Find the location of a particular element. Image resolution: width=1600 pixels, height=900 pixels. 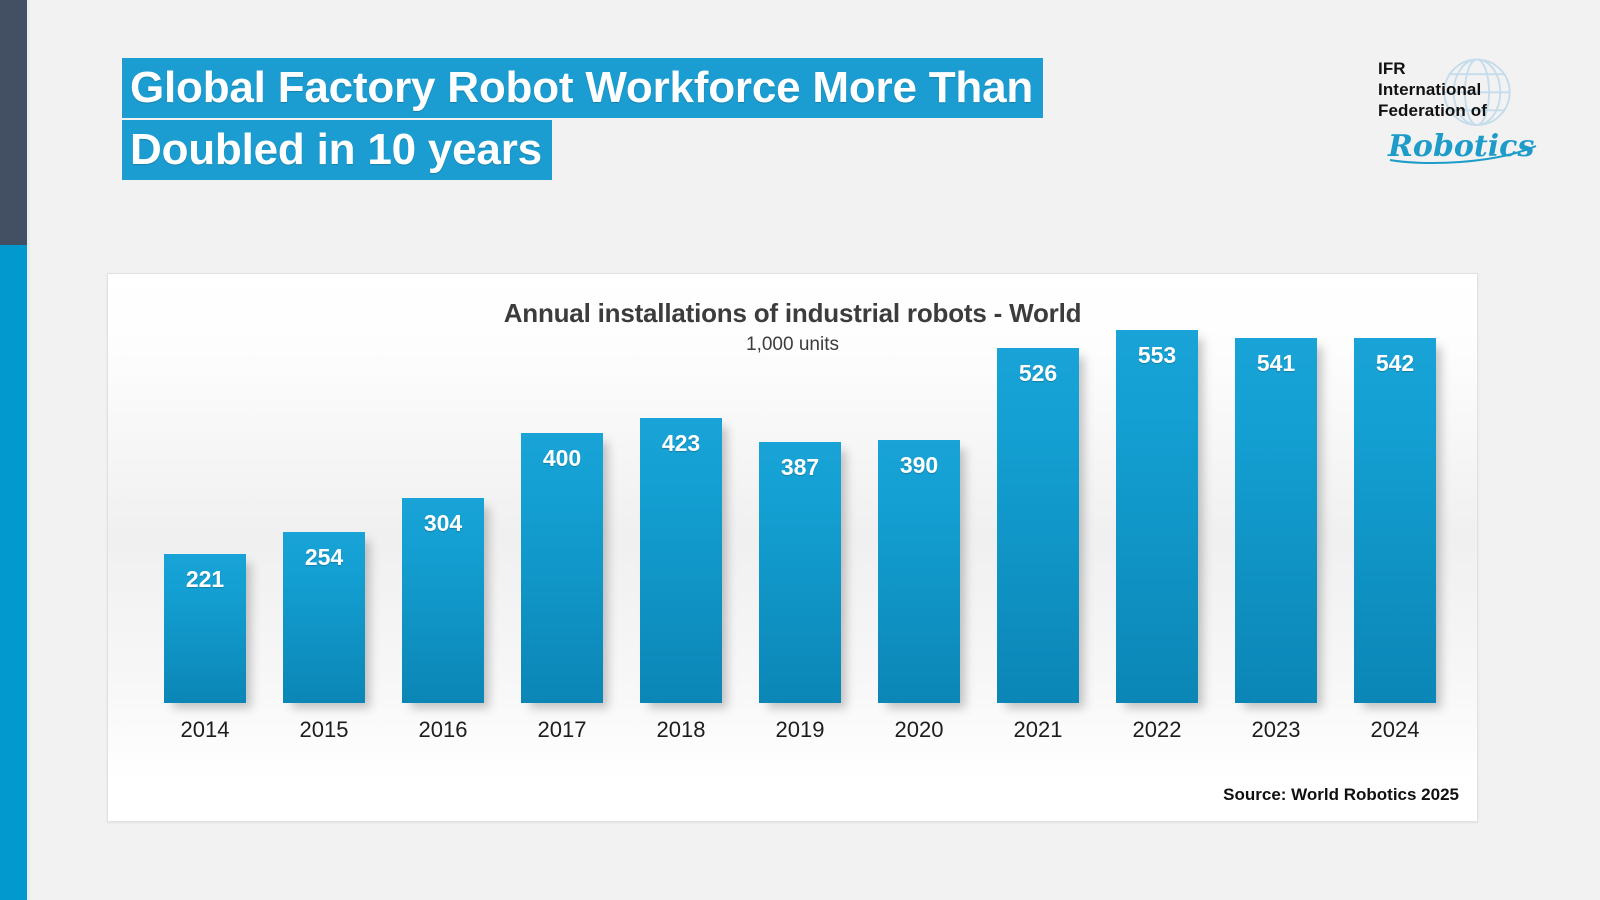

chart-bar: 254 2015 is located at coordinates (324, 637).